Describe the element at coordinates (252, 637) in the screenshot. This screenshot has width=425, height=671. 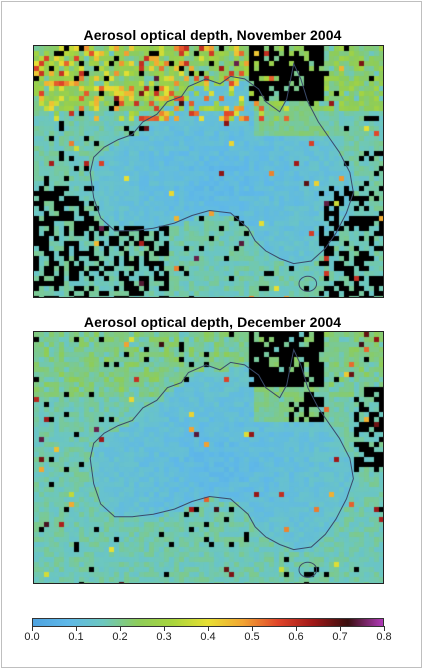
I see `colorbar-tick-label: 0.5` at that location.